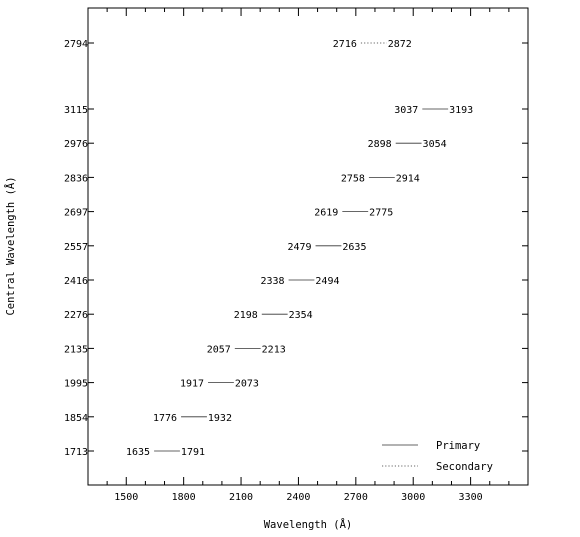 The height and width of the screenshot is (537, 580). What do you see at coordinates (308, 524) in the screenshot?
I see `x-axis-title: Wavelength (Å)` at bounding box center [308, 524].